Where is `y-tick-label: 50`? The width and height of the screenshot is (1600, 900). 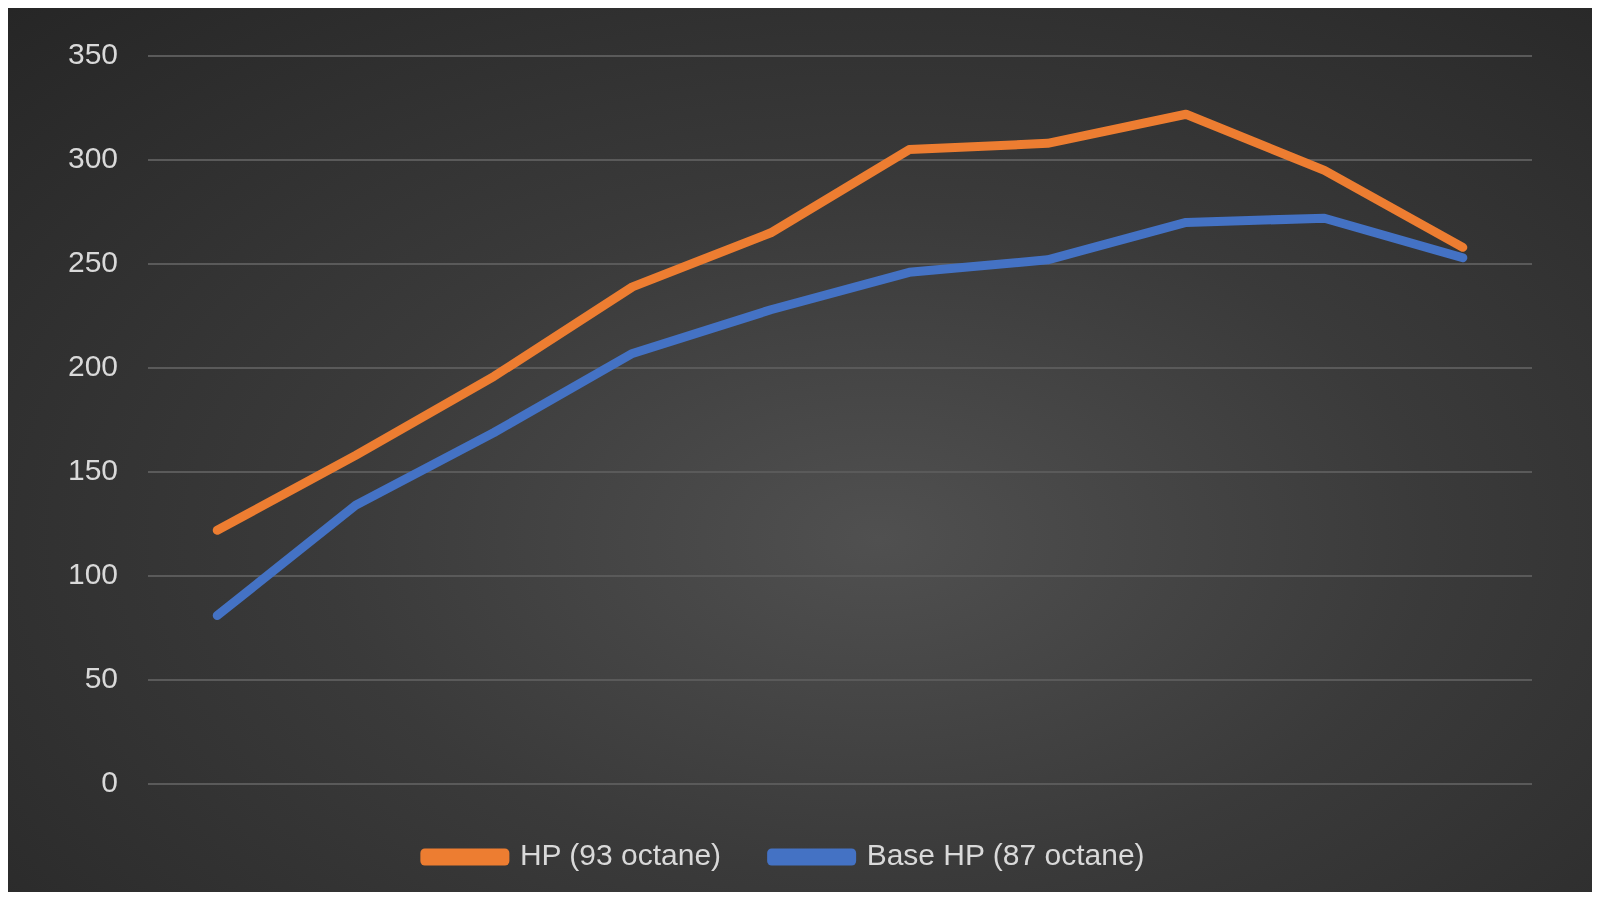 y-tick-label: 50 is located at coordinates (101, 678).